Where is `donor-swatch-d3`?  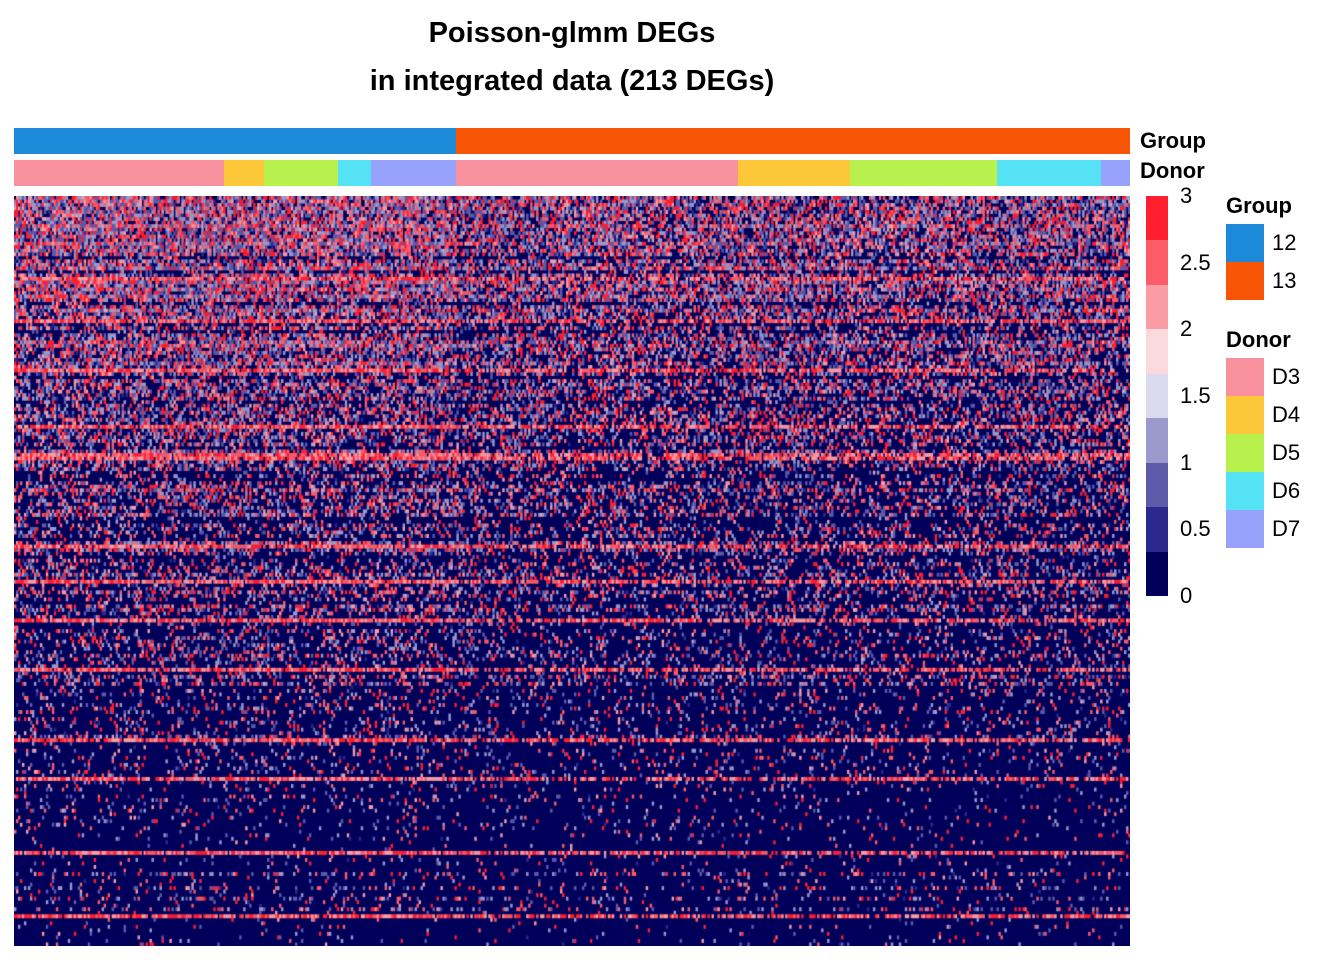 donor-swatch-d3 is located at coordinates (1245, 377).